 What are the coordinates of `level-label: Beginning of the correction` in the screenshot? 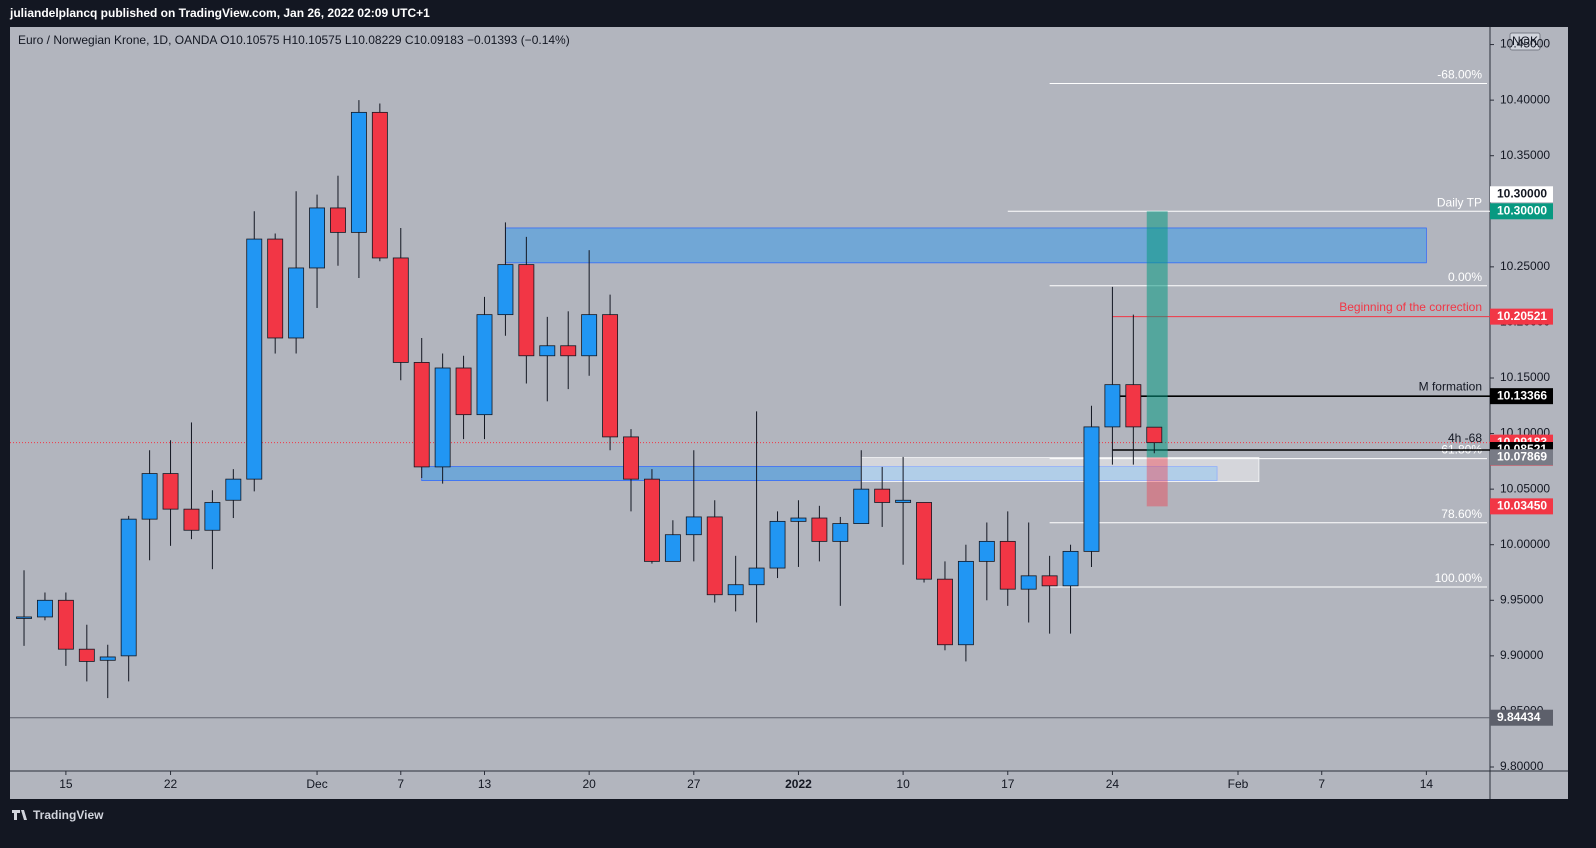 It's located at (1410, 307).